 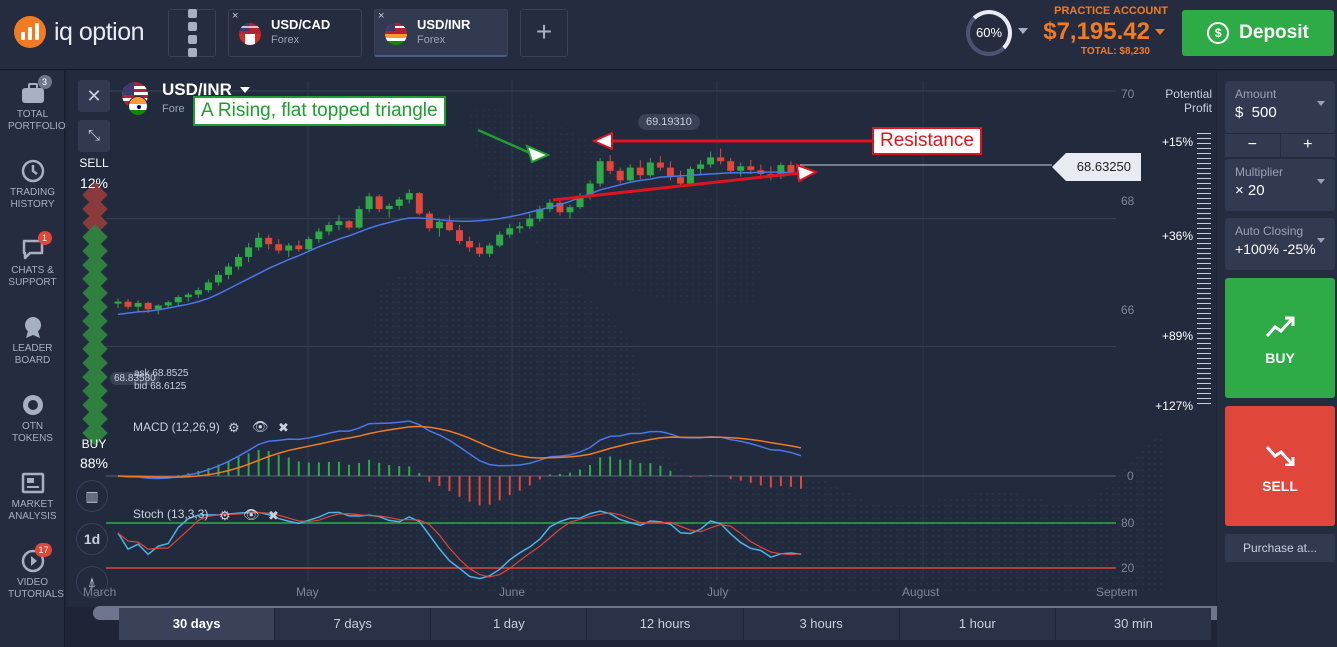 What do you see at coordinates (1204, 270) in the screenshot?
I see `profit-scale-ticks` at bounding box center [1204, 270].